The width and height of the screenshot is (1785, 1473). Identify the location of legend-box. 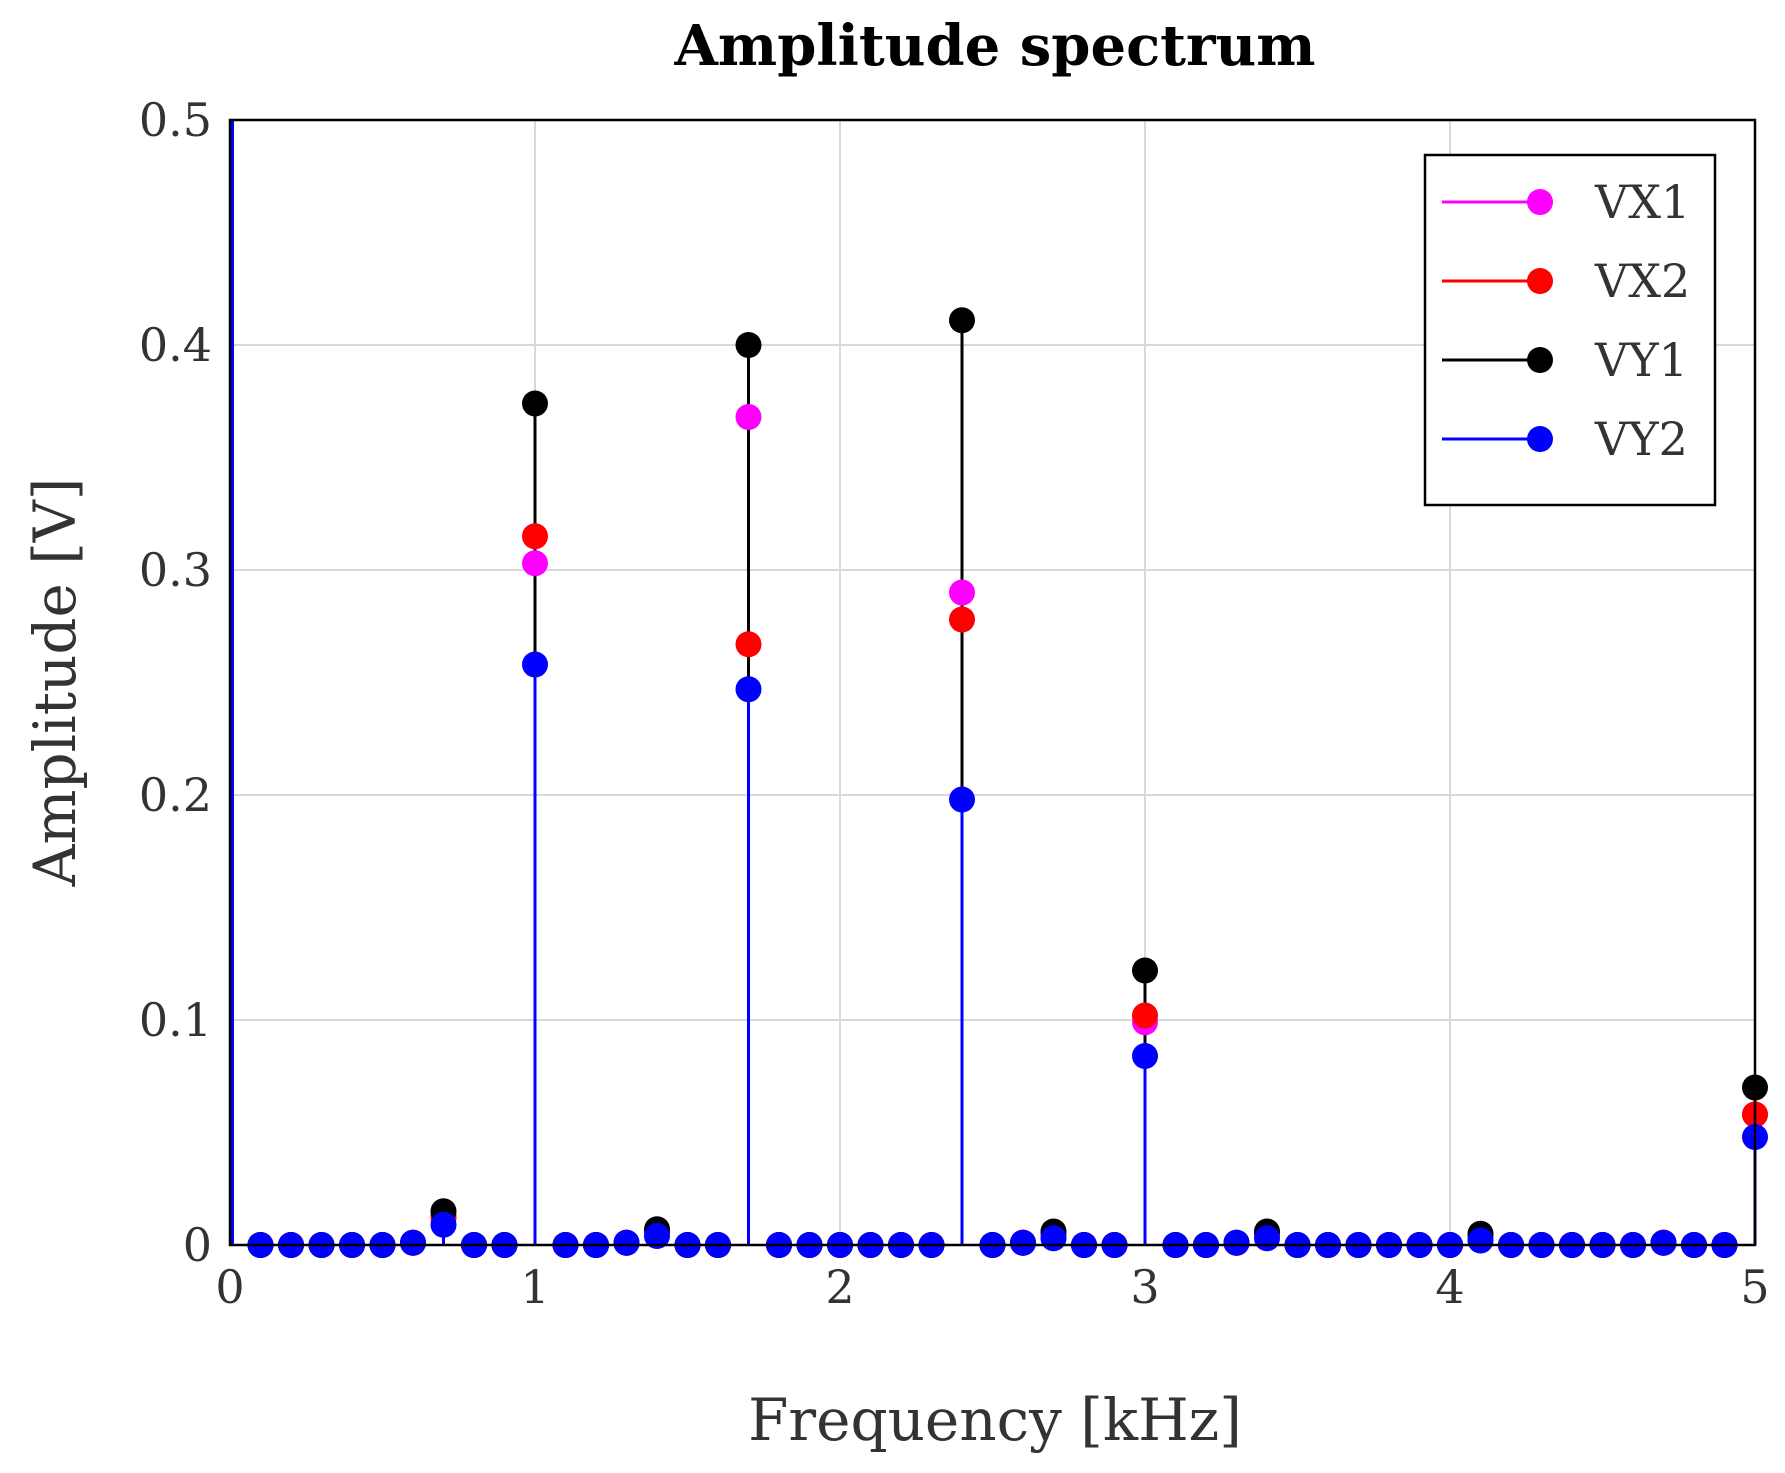
(1570, 330).